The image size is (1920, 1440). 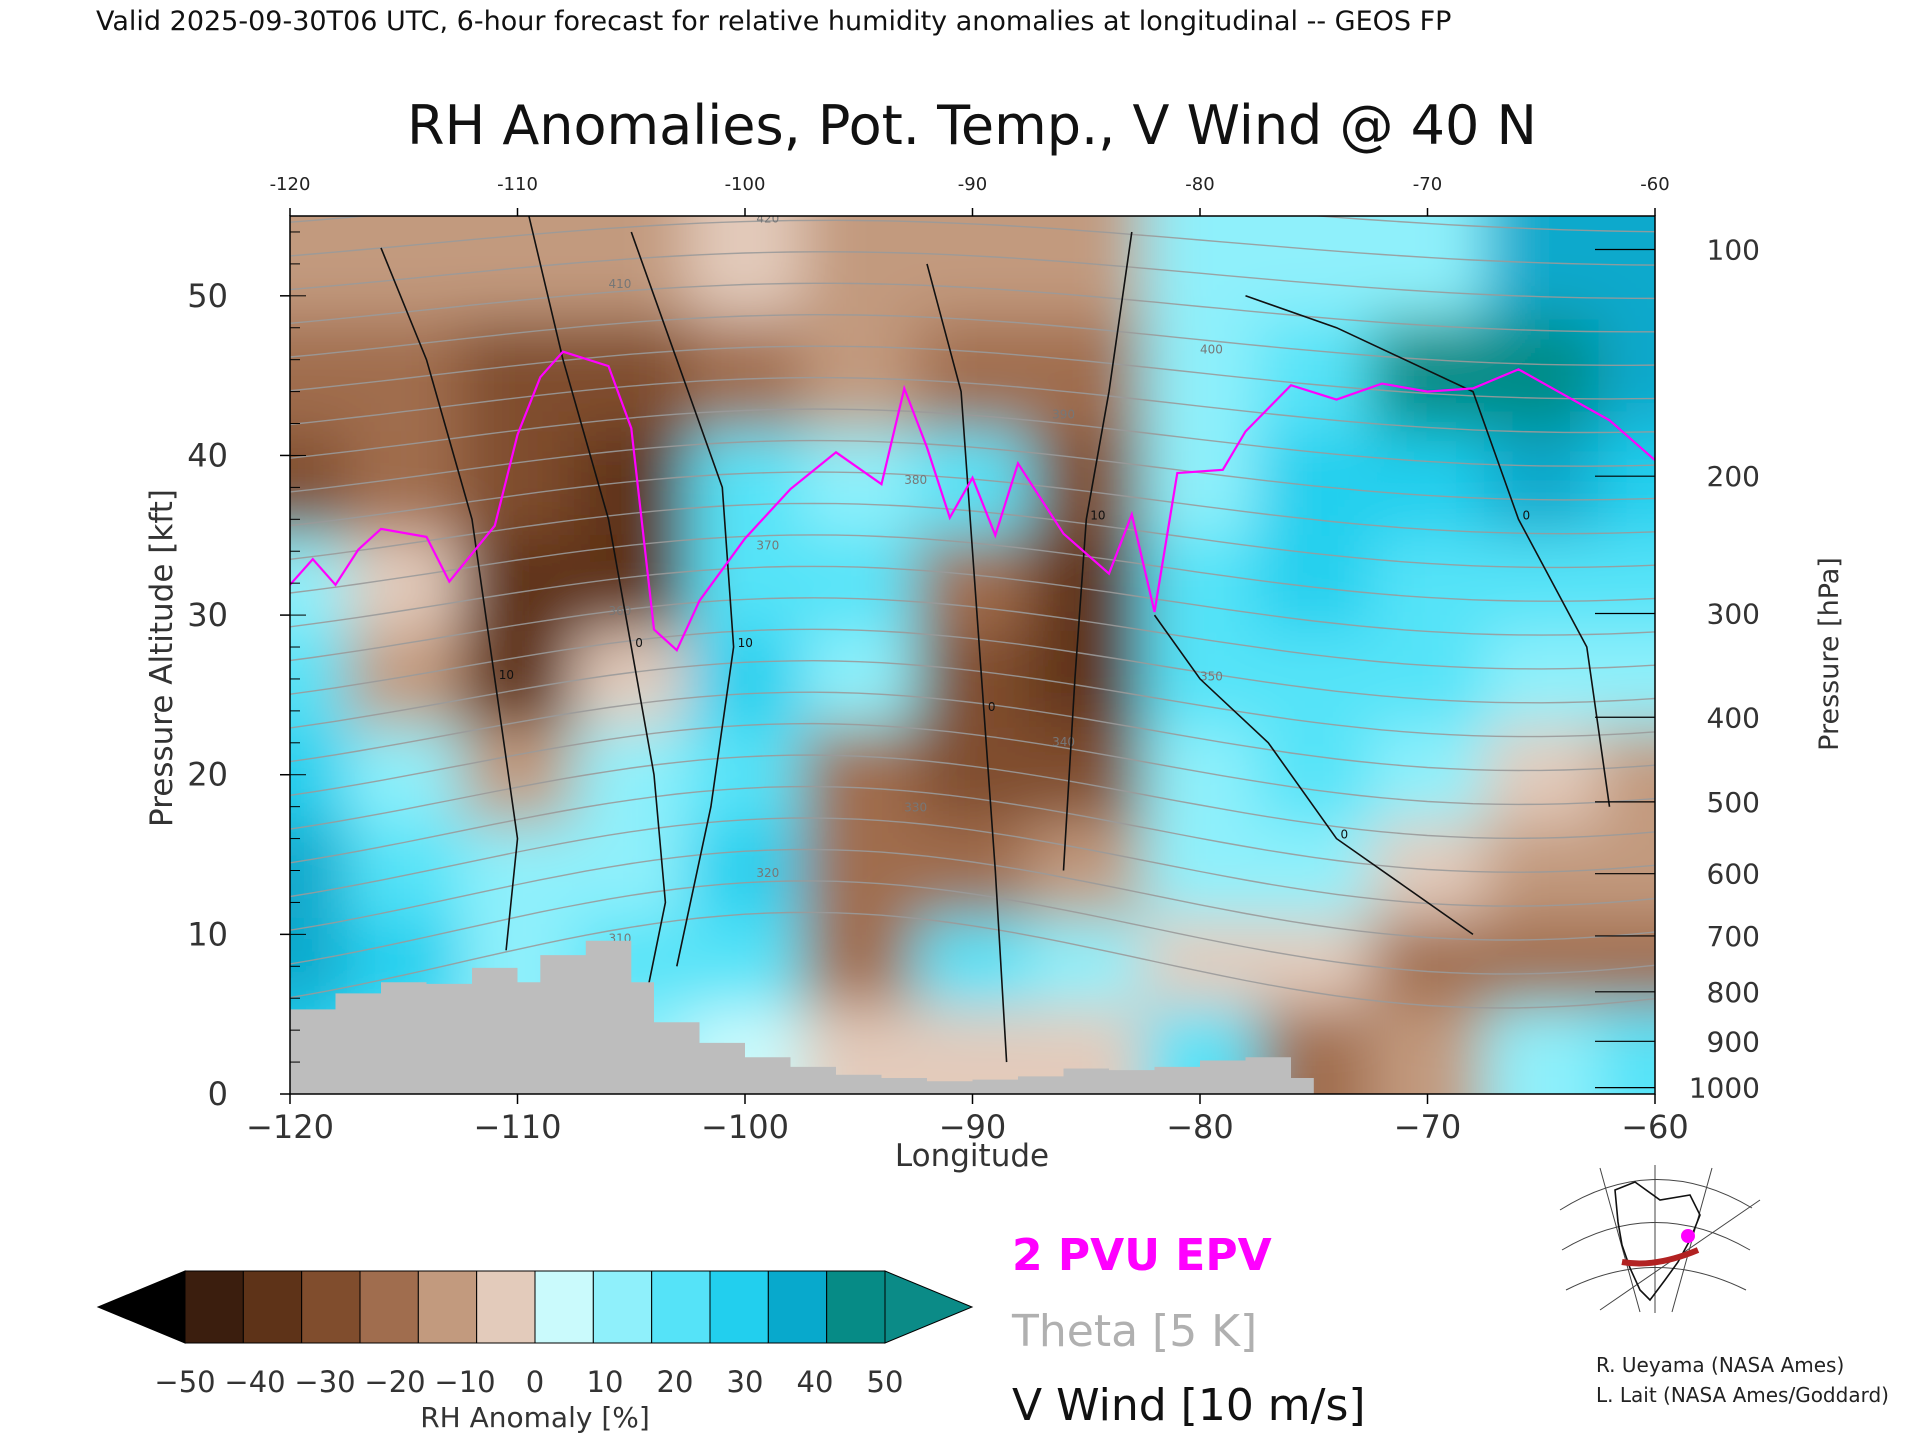 What do you see at coordinates (207, 615) in the screenshot?
I see `y-tick-label: 30` at bounding box center [207, 615].